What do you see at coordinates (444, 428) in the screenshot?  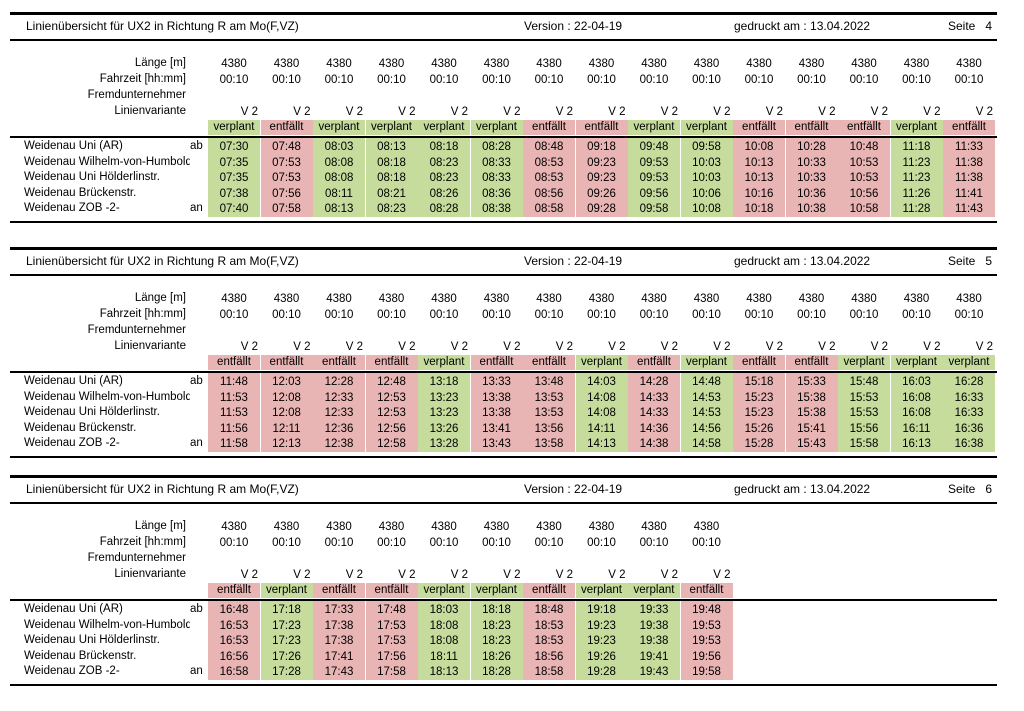 I see `departure-time: 13:26` at bounding box center [444, 428].